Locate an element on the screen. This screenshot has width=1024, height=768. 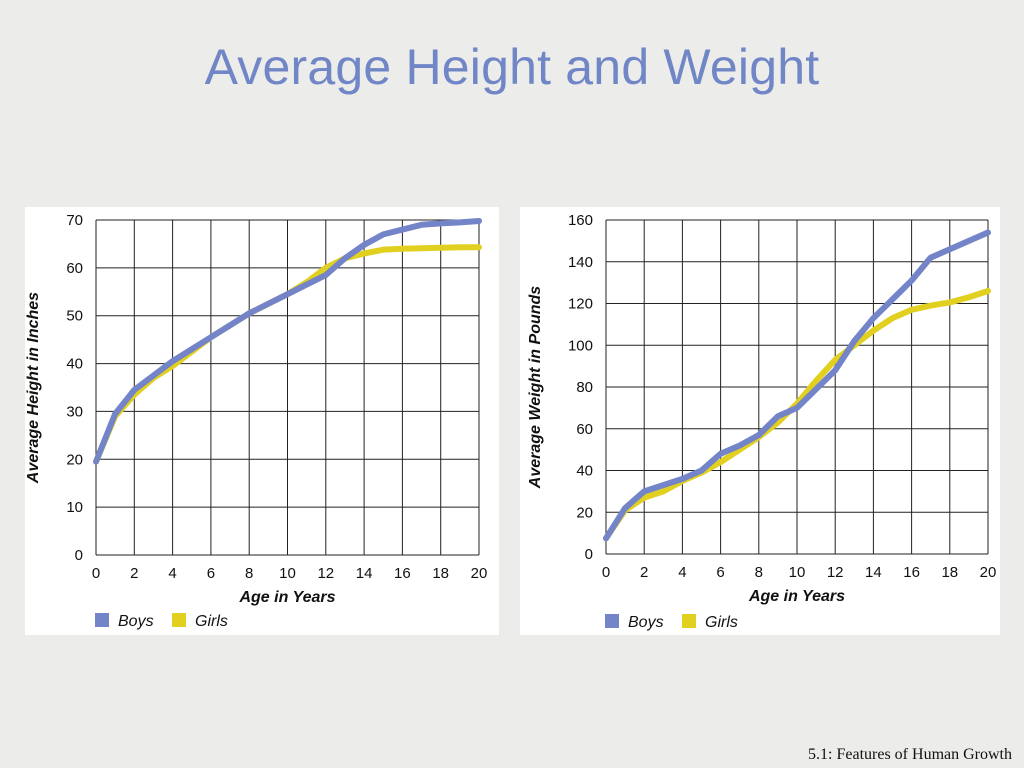
y-tick-label: 140 is located at coordinates (580, 262).